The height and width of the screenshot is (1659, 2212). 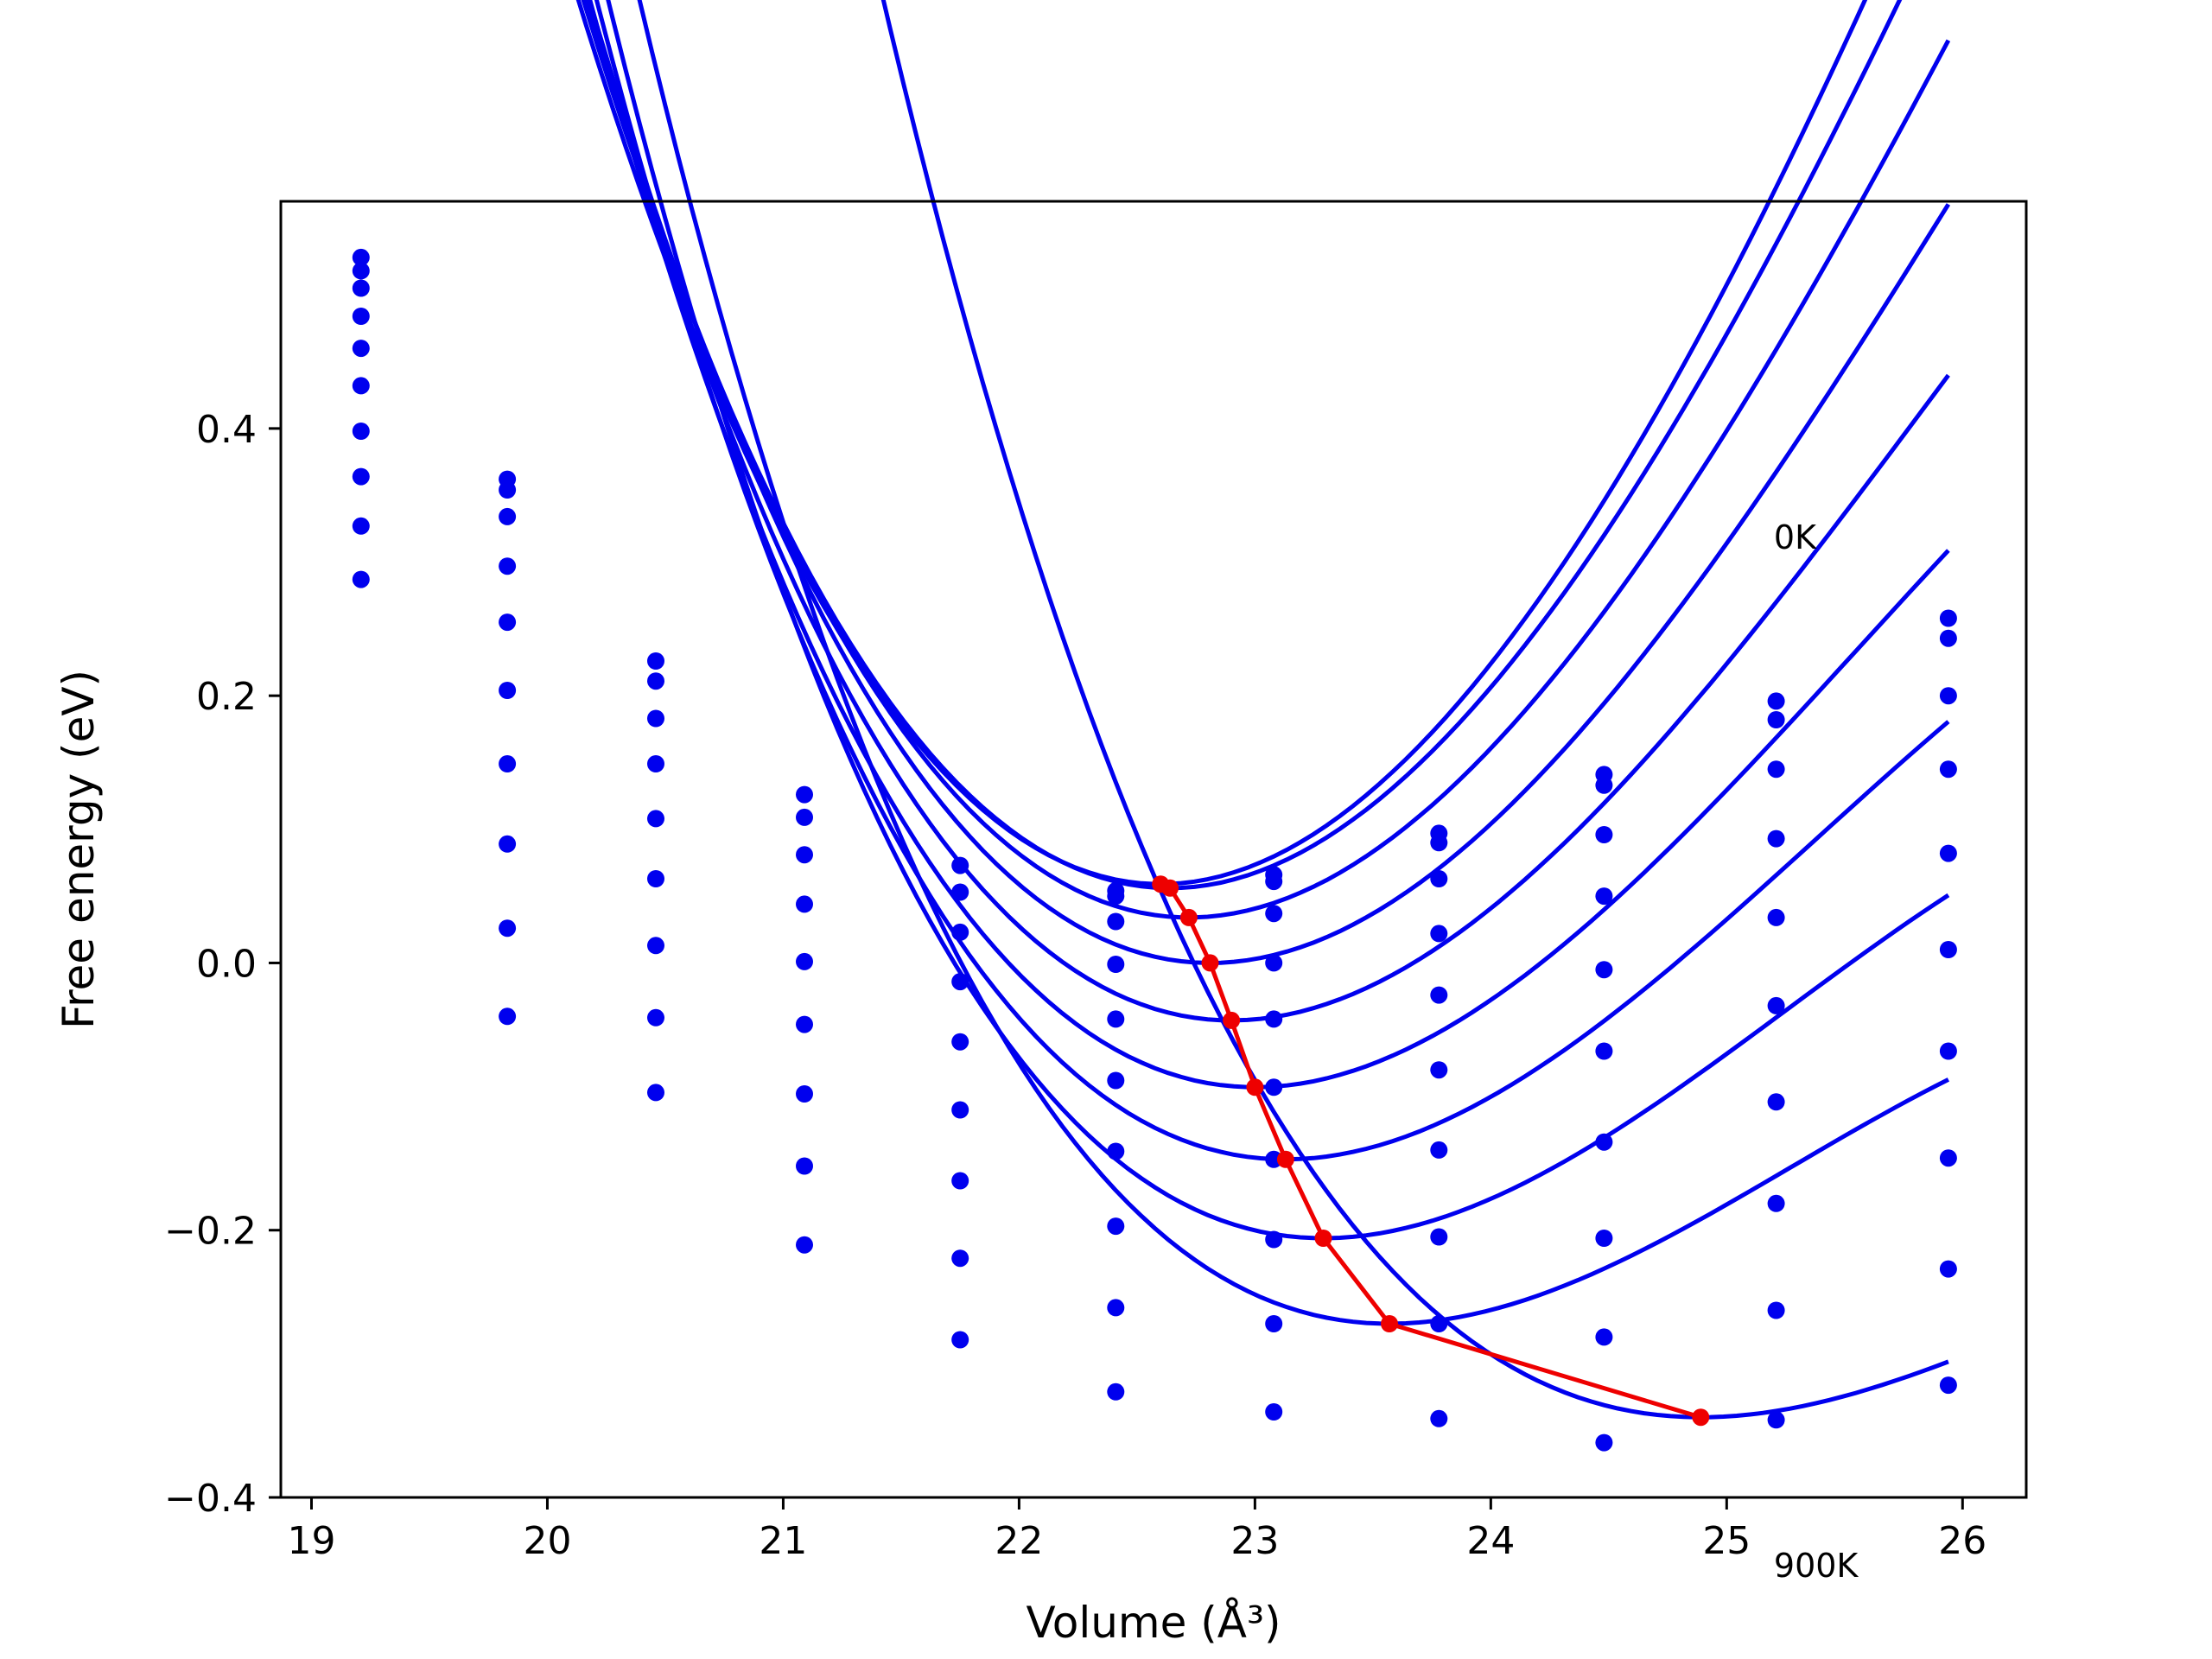 What do you see at coordinates (1153, 1623) in the screenshot?
I see `x-axis-label: Volume (Å³)` at bounding box center [1153, 1623].